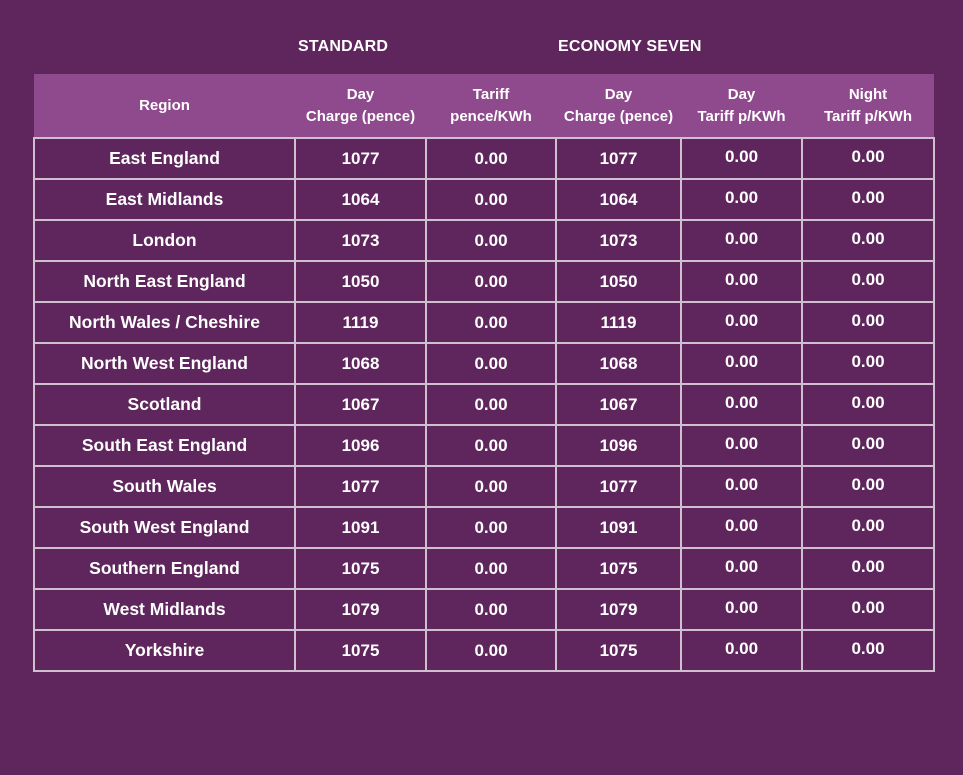 This screenshot has height=775, width=963. Describe the element at coordinates (868, 94) in the screenshot. I see `header-line-1: Night` at that location.